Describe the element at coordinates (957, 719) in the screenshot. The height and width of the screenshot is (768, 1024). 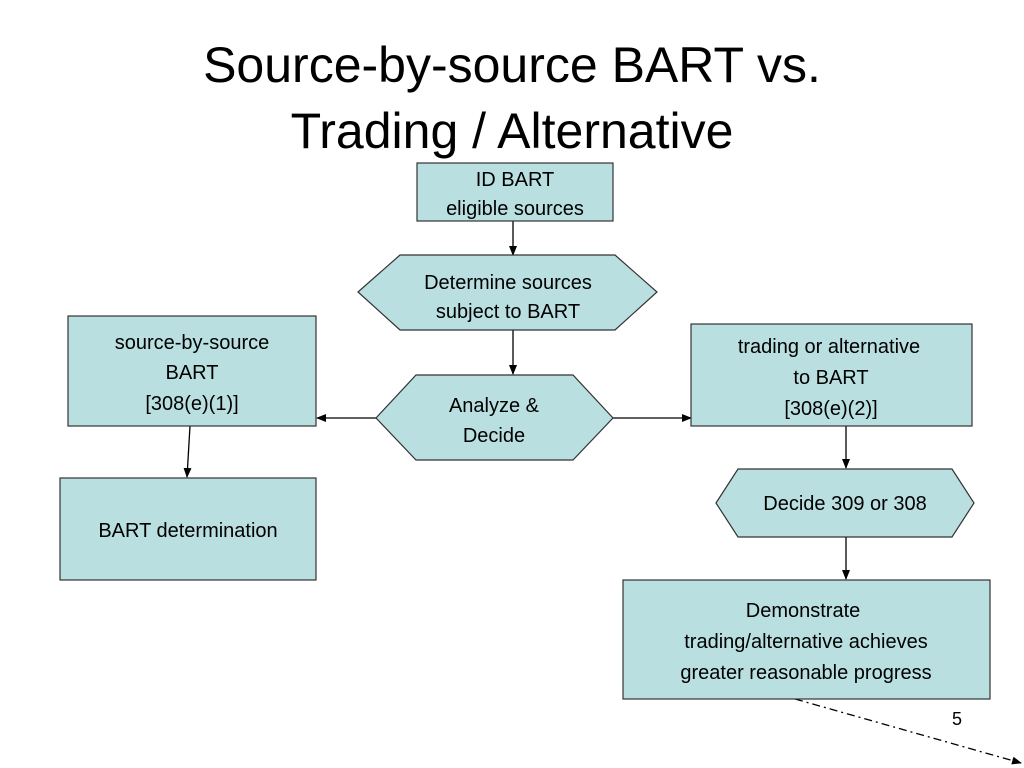
I see `page-number: 5` at that location.